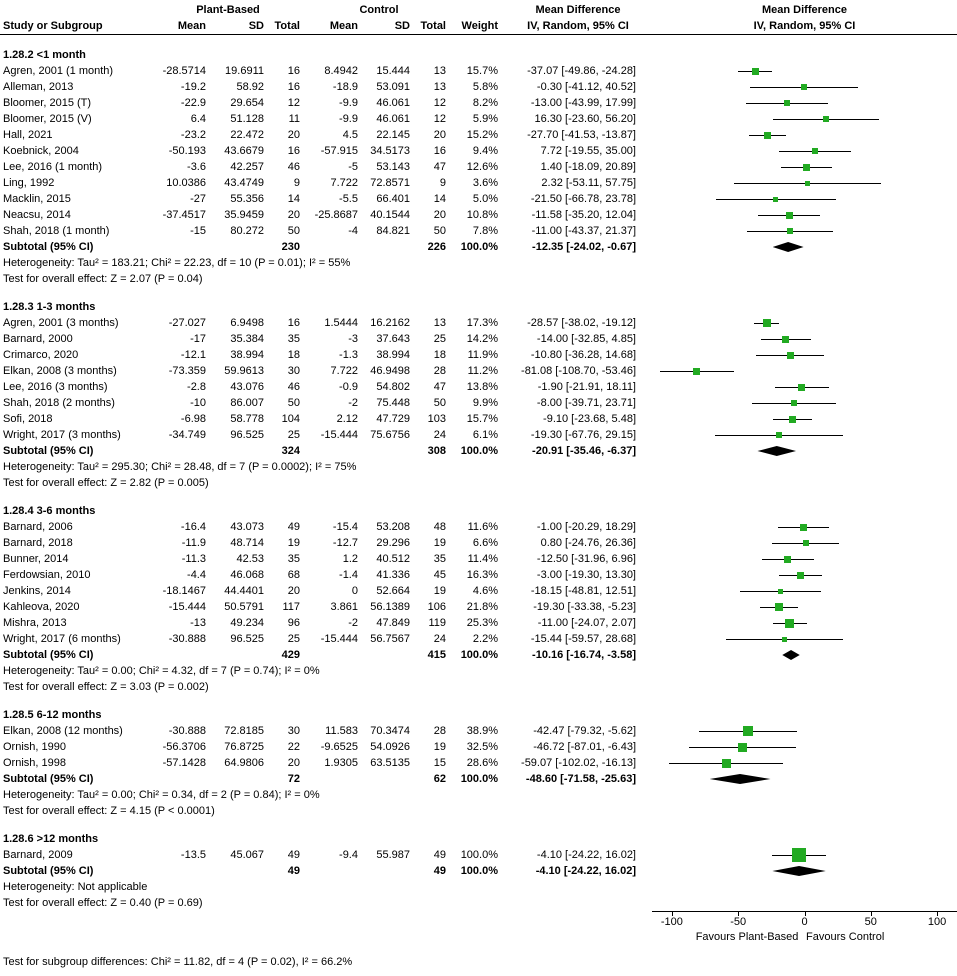 This screenshot has height=976, width=957. I want to click on control-total: 47, so click(439, 387).